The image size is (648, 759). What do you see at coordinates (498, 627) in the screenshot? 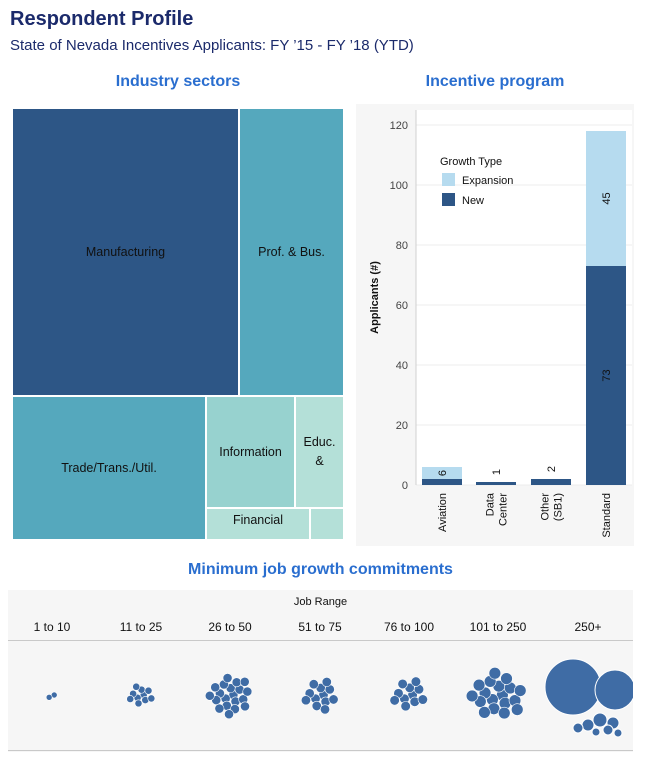
I see `job-range-label: 101 to 250` at bounding box center [498, 627].